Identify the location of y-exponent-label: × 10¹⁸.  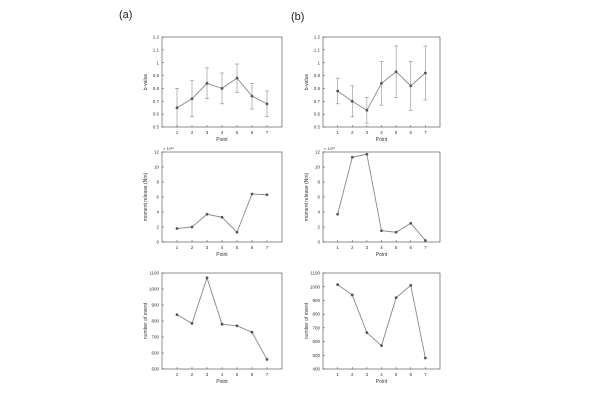
(329, 148).